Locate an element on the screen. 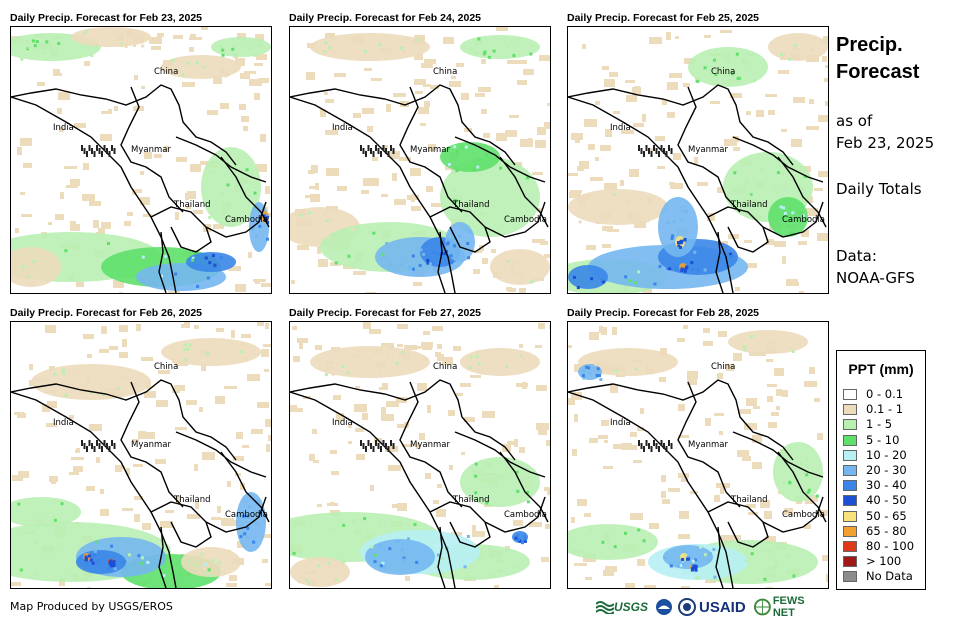  country-label-myanmar: Myanmar is located at coordinates (708, 150).